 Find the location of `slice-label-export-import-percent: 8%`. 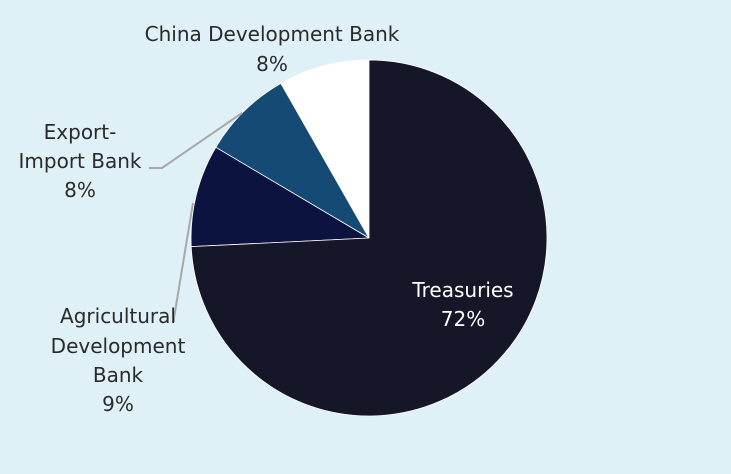

slice-label-export-import-percent: 8% is located at coordinates (80, 190).